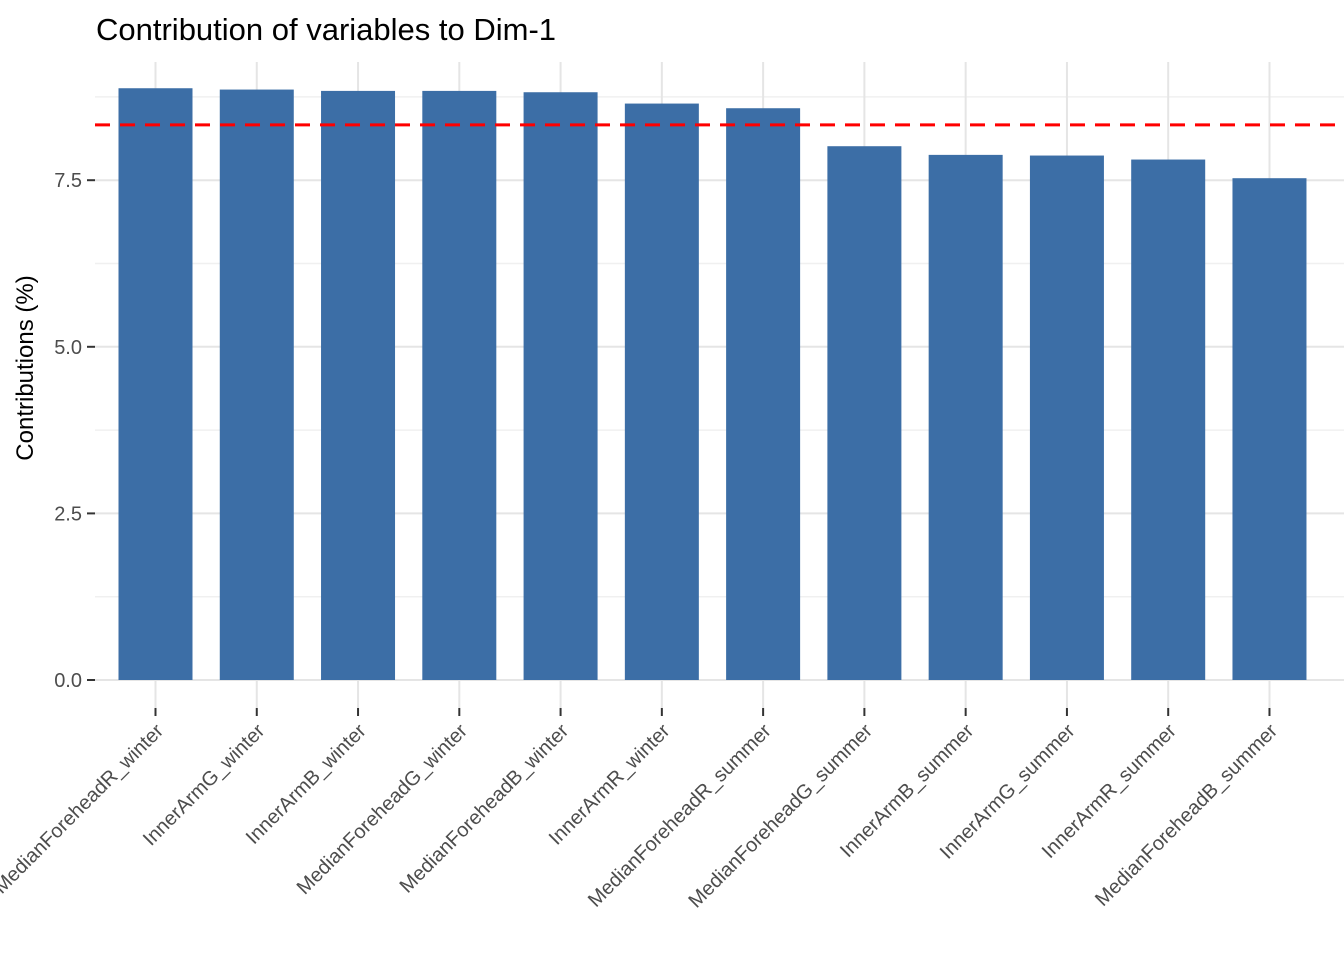 The width and height of the screenshot is (1344, 960). I want to click on x-tick-label: MedianForeheadR_winter, so click(84, 809).